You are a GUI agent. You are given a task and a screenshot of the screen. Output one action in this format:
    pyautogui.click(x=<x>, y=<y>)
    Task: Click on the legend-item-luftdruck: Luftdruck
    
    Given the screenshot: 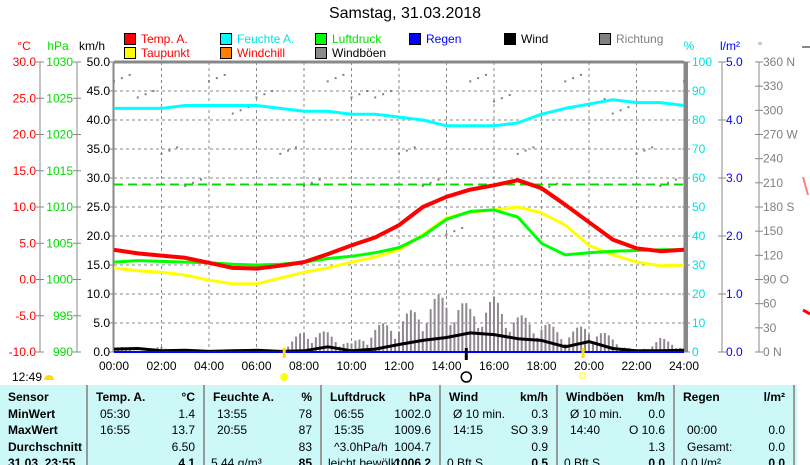 What is the action you would take?
    pyautogui.click(x=348, y=39)
    